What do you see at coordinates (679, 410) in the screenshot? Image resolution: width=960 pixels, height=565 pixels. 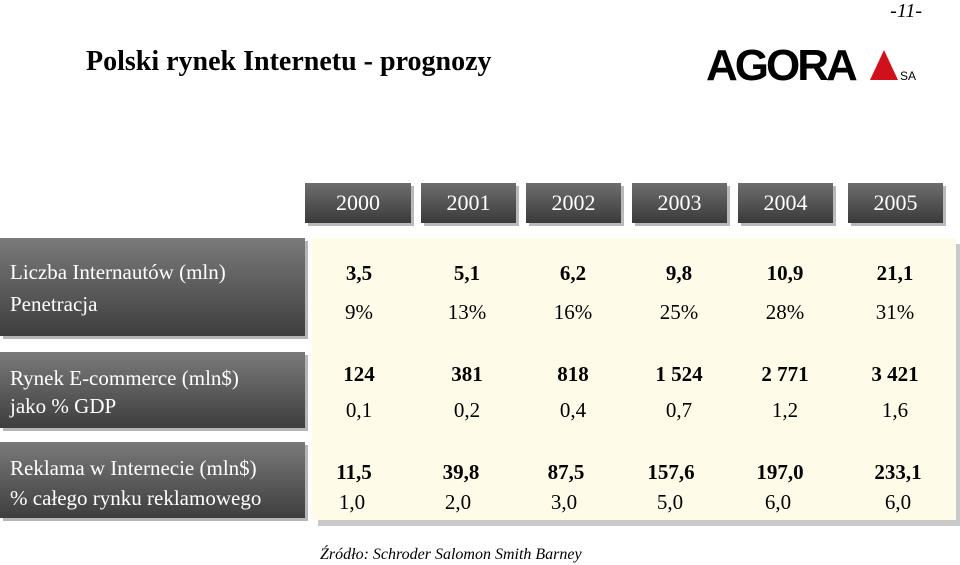 I see `table-cell: 0,7` at bounding box center [679, 410].